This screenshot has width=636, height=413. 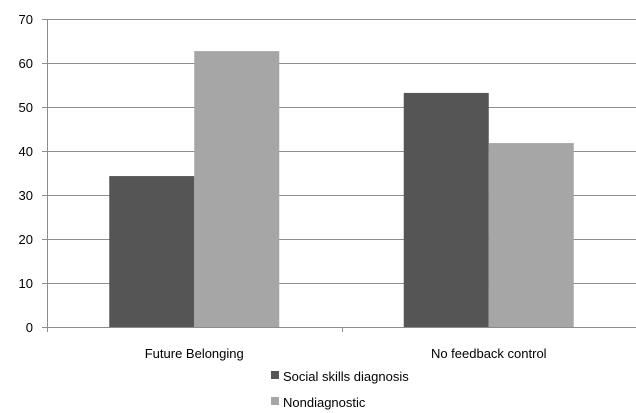 I want to click on y-tick-label: 60, so click(x=26, y=63).